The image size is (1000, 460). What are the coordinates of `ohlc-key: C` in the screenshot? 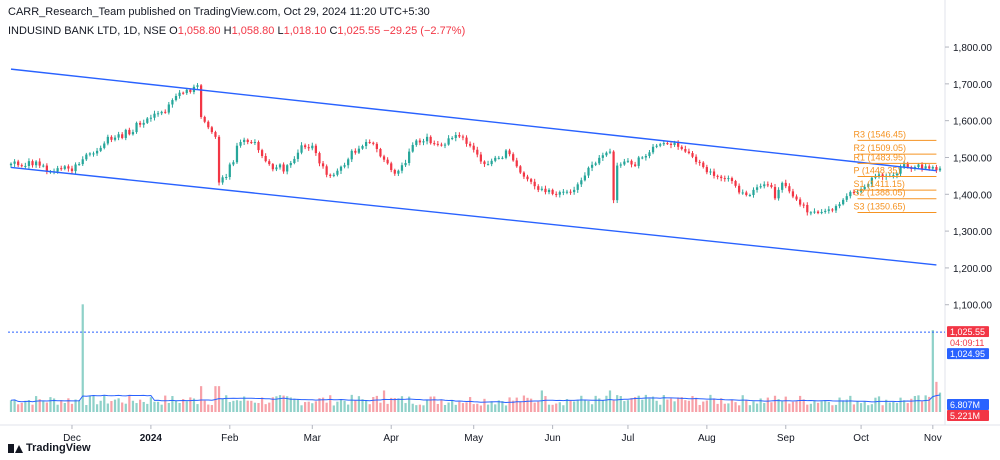 It's located at (332, 31).